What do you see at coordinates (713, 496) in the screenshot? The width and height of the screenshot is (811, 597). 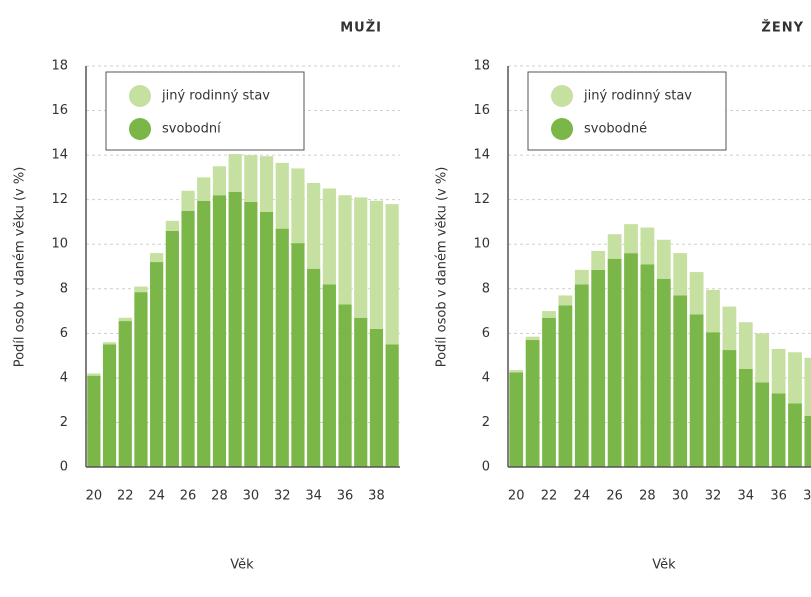 I see `x-tick-label: 32` at bounding box center [713, 496].